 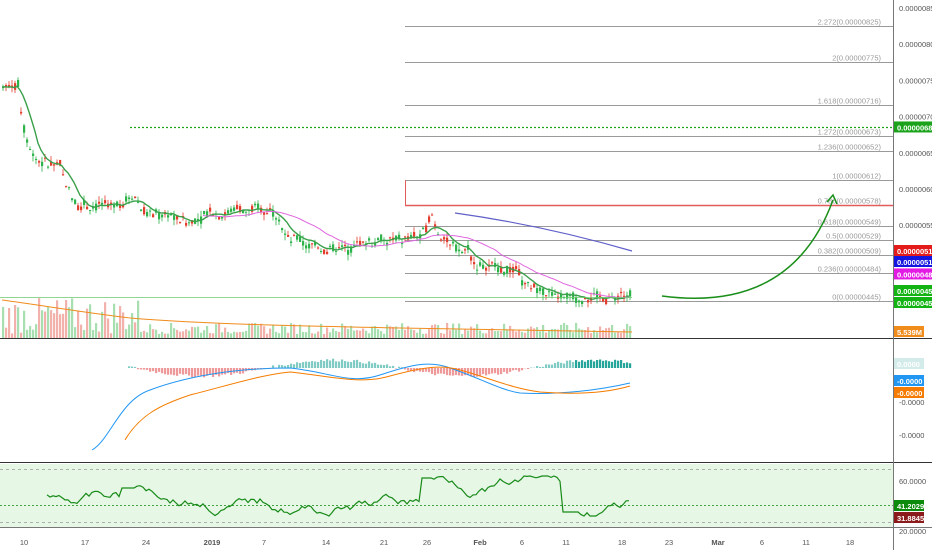 What do you see at coordinates (747, 249) in the screenshot?
I see `projection-curve` at bounding box center [747, 249].